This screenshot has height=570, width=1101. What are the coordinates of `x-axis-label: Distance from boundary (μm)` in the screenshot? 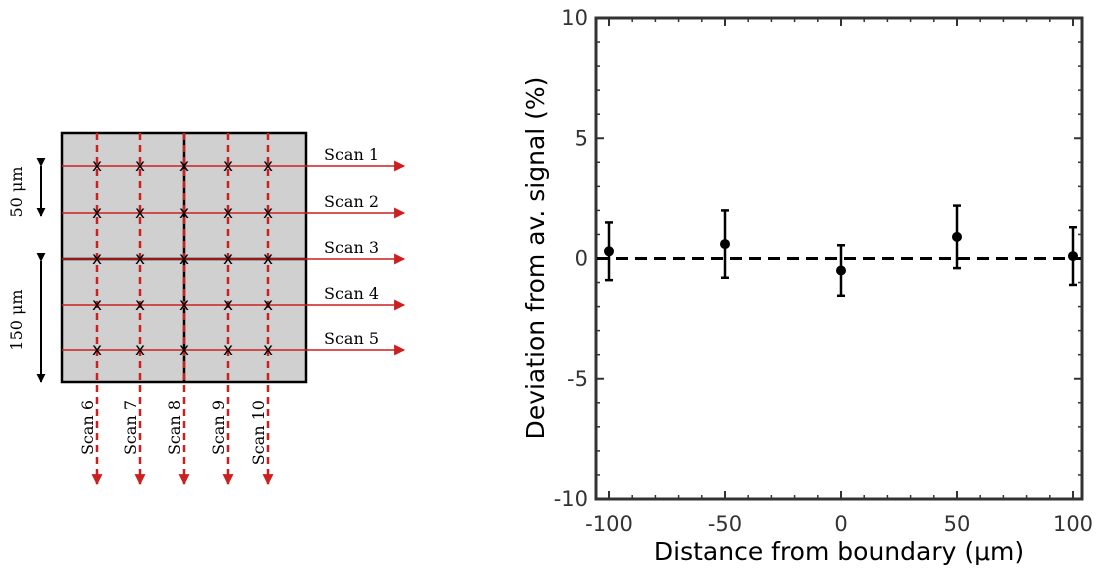 It's located at (839, 551).